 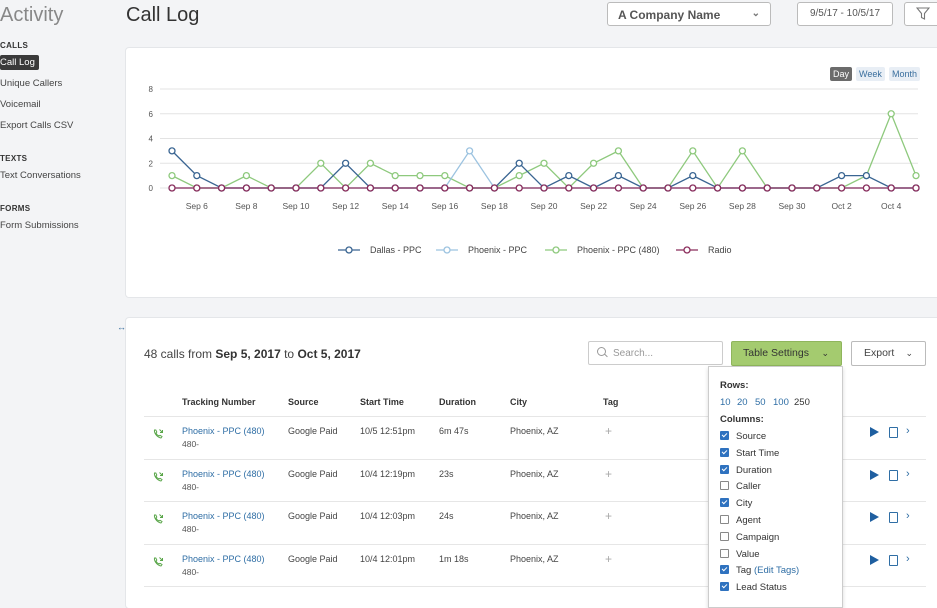 I want to click on column-header-city: City, so click(x=519, y=402).